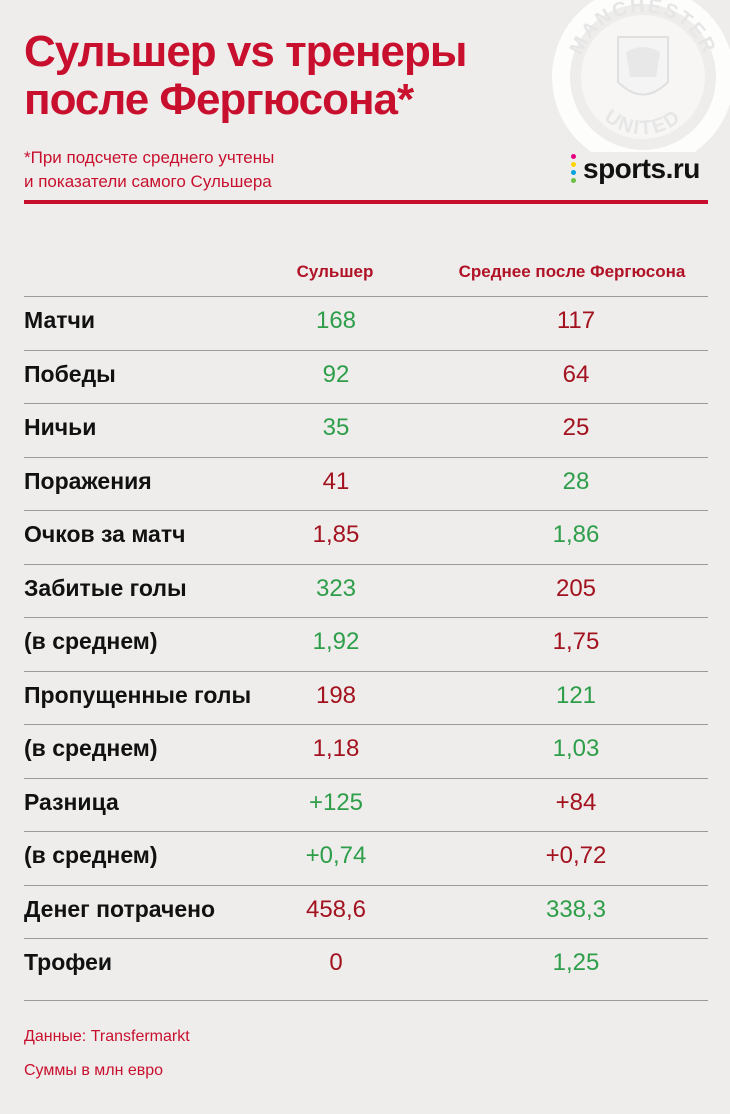 Image resolution: width=730 pixels, height=1114 pixels. What do you see at coordinates (70, 373) in the screenshot?
I see `row-label: Победы` at bounding box center [70, 373].